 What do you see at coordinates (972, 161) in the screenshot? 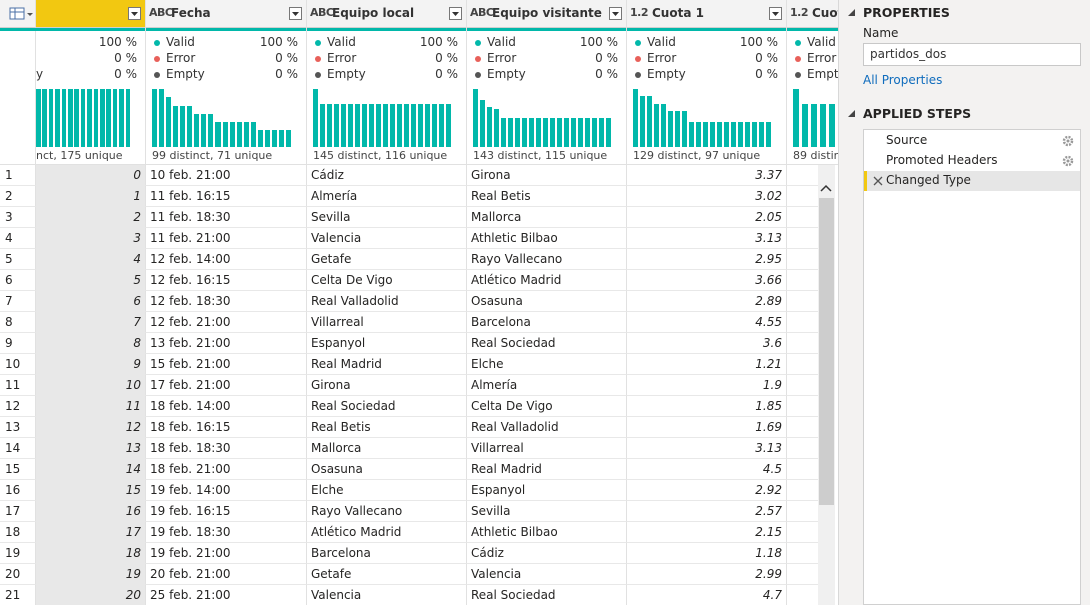
I see `applied-step: Promoted Headers` at bounding box center [972, 161].